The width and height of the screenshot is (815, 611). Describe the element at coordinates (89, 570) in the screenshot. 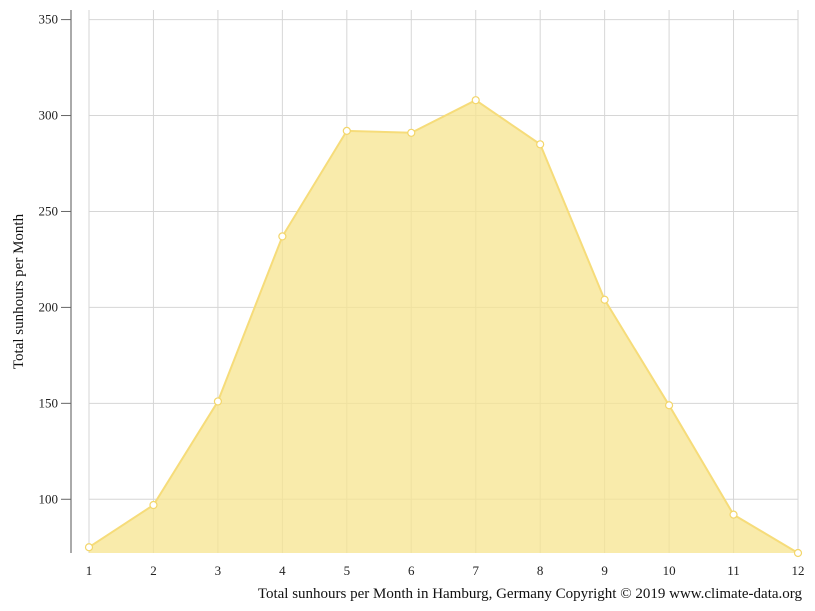

I see `x-tick-label: 1` at that location.